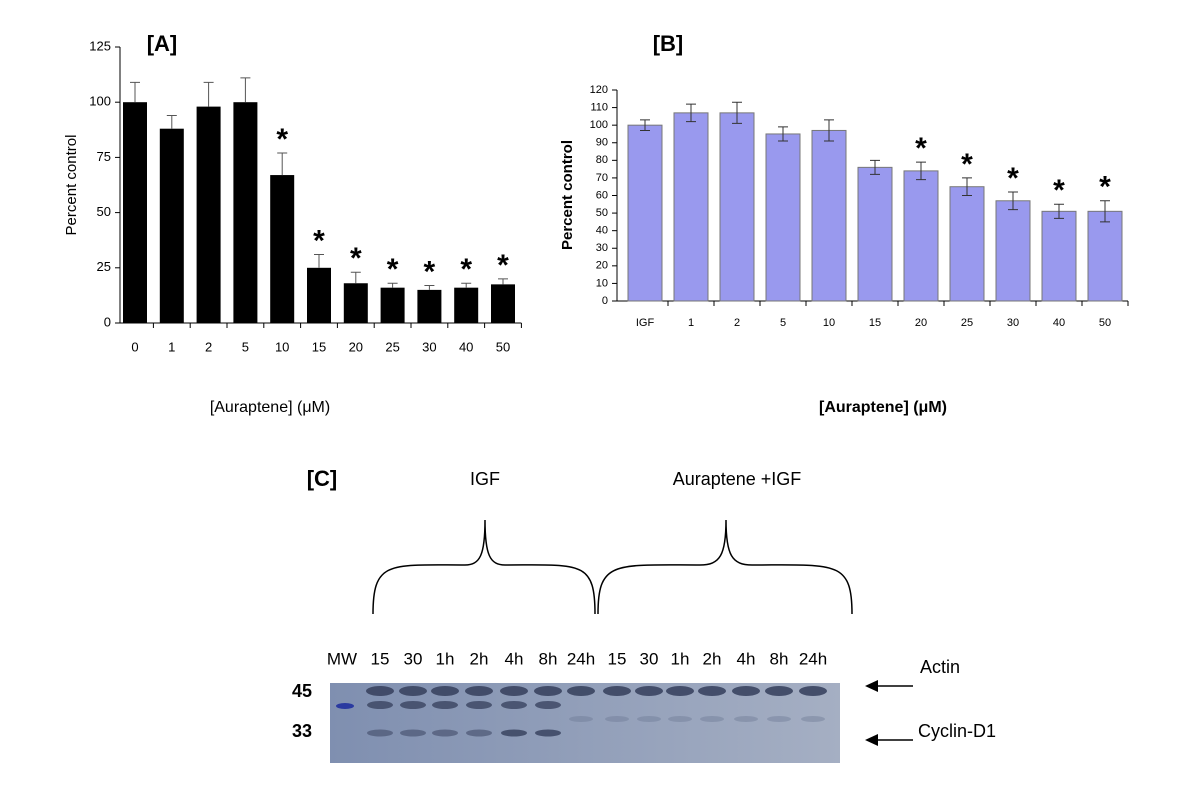 The height and width of the screenshot is (801, 1200). What do you see at coordinates (107, 321) in the screenshot?
I see `y-tick-label: 0` at bounding box center [107, 321].